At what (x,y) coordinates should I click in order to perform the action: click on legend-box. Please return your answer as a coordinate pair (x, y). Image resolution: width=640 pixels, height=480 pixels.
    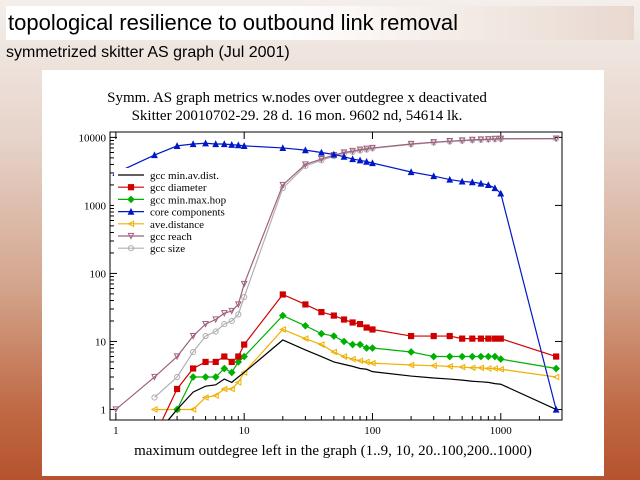
    Looking at the image, I should click on (179, 214).